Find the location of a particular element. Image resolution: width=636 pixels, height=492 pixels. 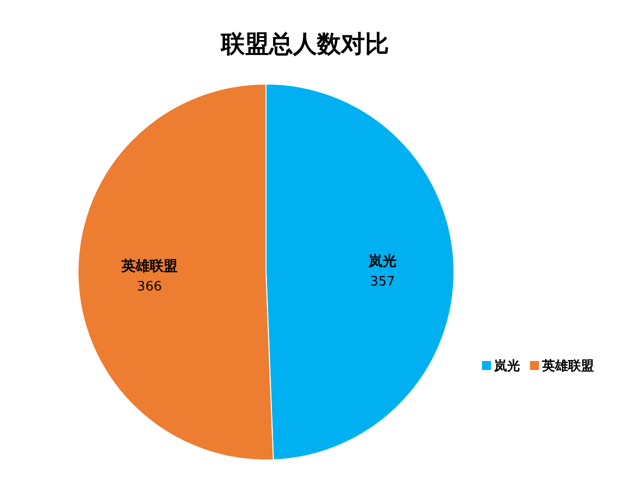

slice-label: 英雄联盟 is located at coordinates (149, 266).